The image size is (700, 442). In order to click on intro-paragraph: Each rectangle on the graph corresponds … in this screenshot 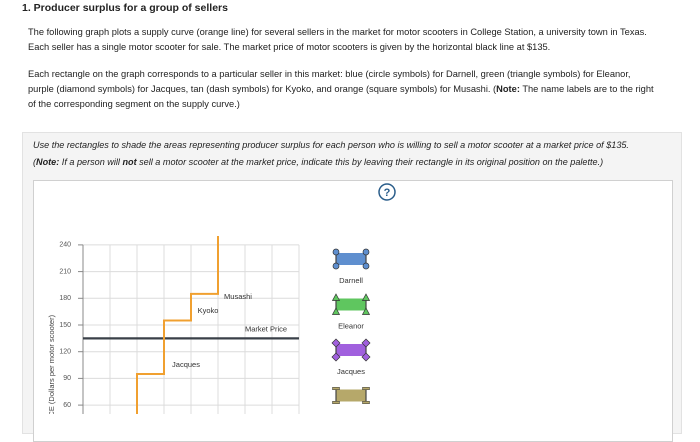, I will do `click(343, 89)`.